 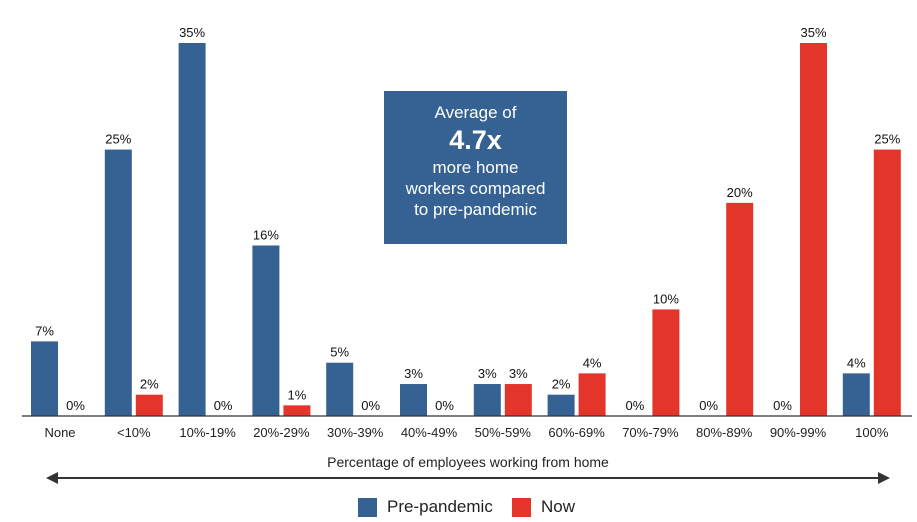 I want to click on value-label-pre-pandemic-8: 0%, so click(x=635, y=405).